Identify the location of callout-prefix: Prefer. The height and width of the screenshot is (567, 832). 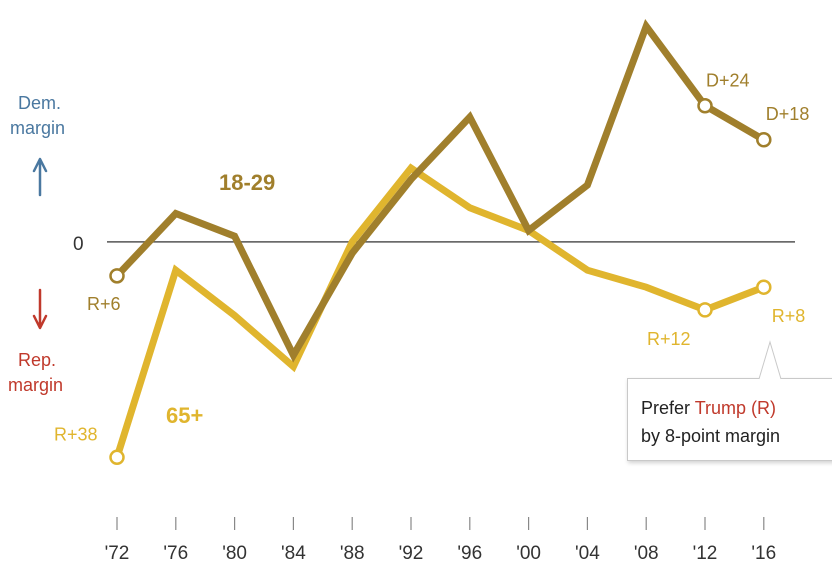
(666, 408).